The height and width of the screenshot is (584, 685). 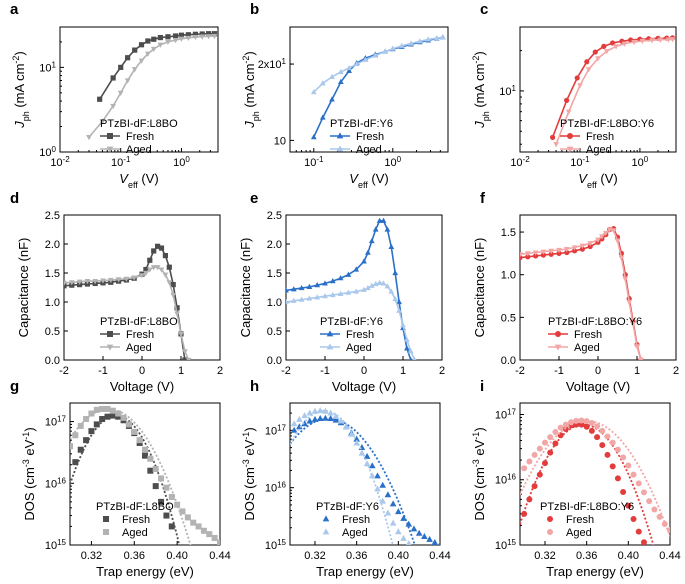 What do you see at coordinates (280, 141) in the screenshot?
I see `y-tick-label: 10` at bounding box center [280, 141].